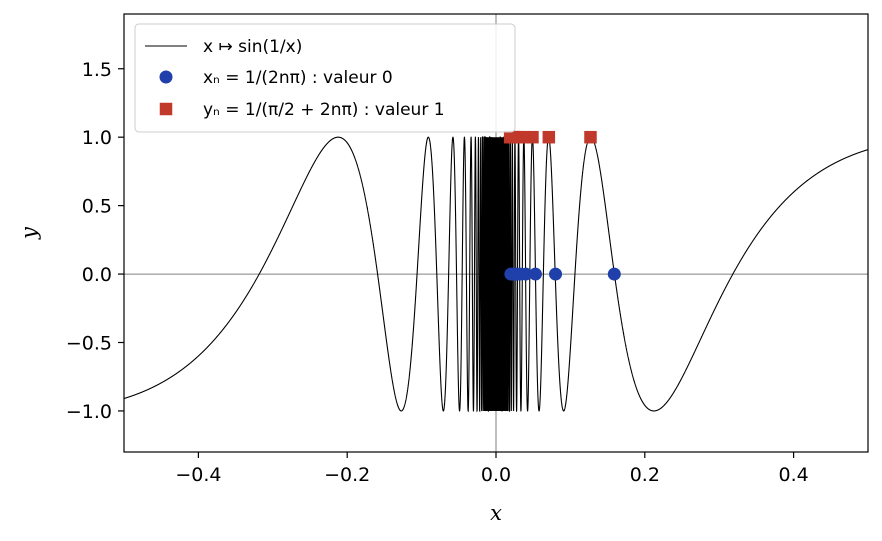  Describe the element at coordinates (97, 275) in the screenshot. I see `y-tick-label: 0.0` at that location.